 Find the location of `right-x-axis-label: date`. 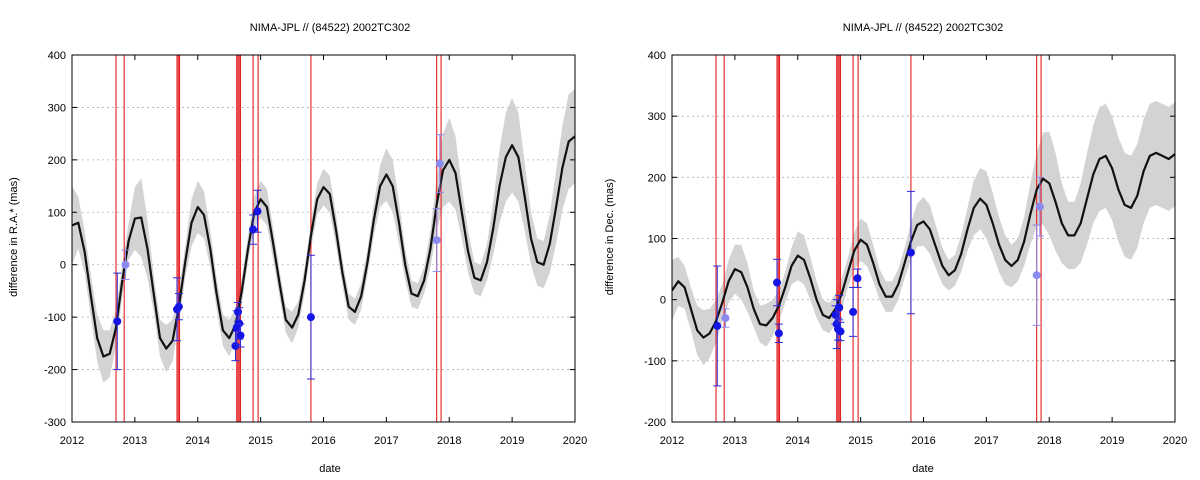

right-x-axis-label: date is located at coordinates (922, 469).